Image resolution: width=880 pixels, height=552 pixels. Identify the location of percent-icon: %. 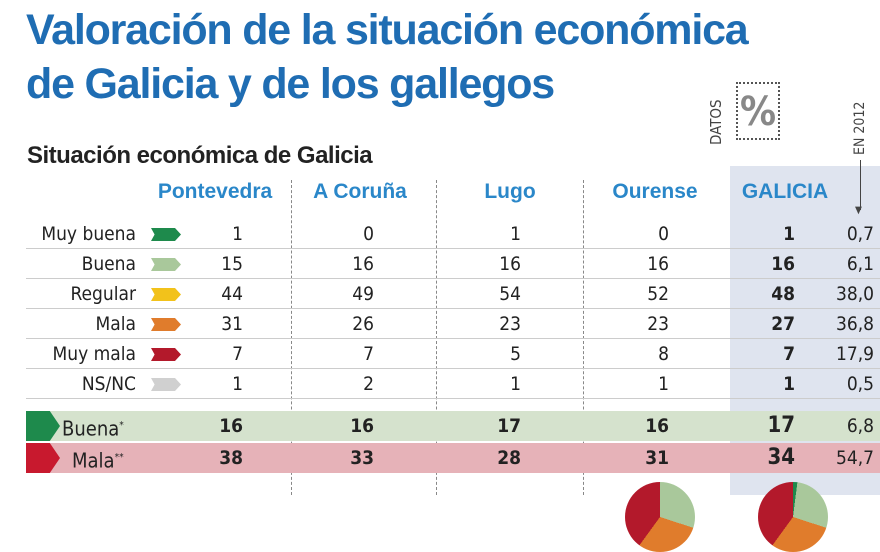
(758, 111).